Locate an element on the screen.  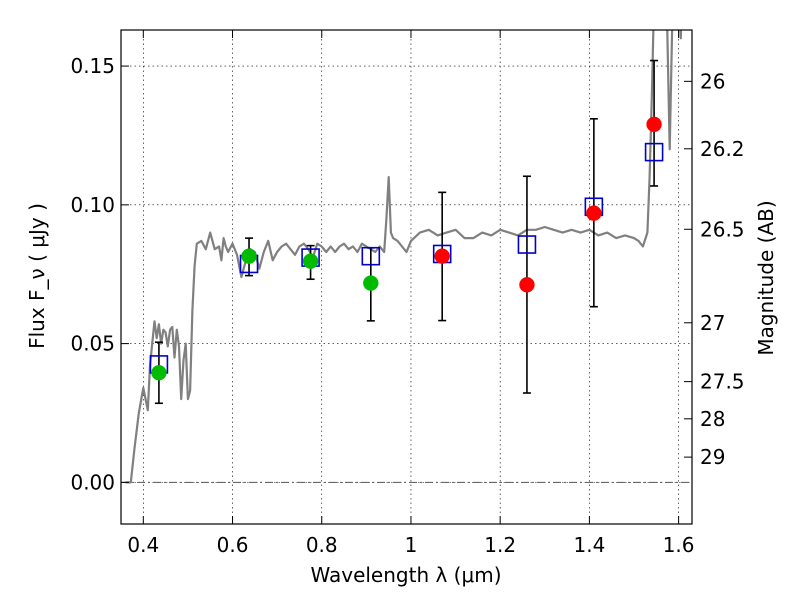
x-tick-label: 0.4 is located at coordinates (143, 545).